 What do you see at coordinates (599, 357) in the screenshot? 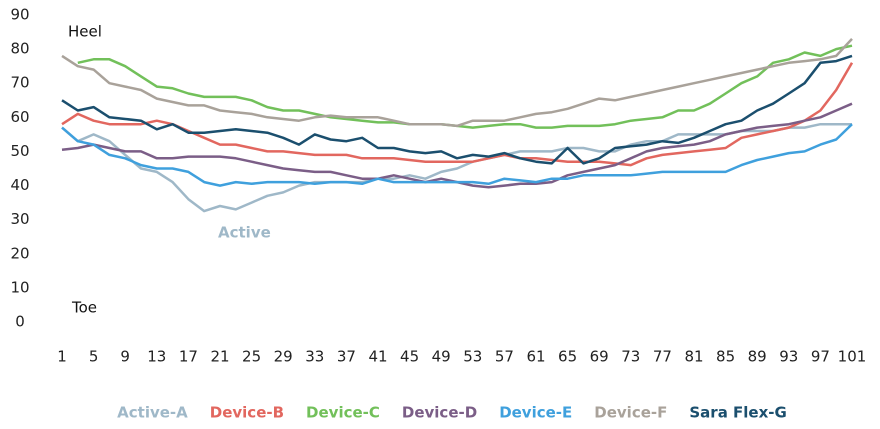
I see `x-tick-label: 69` at bounding box center [599, 357].